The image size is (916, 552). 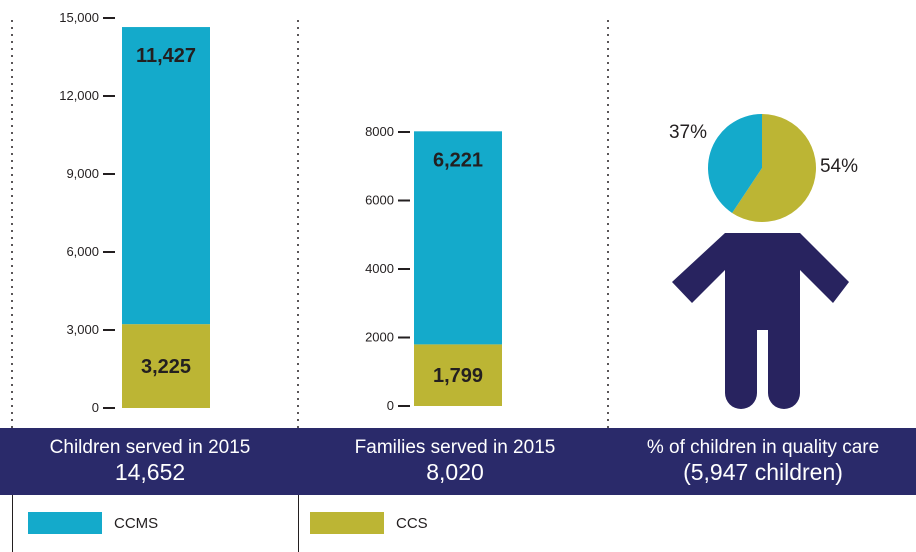 What do you see at coordinates (458, 238) in the screenshot?
I see `families-bar-ccms` at bounding box center [458, 238].